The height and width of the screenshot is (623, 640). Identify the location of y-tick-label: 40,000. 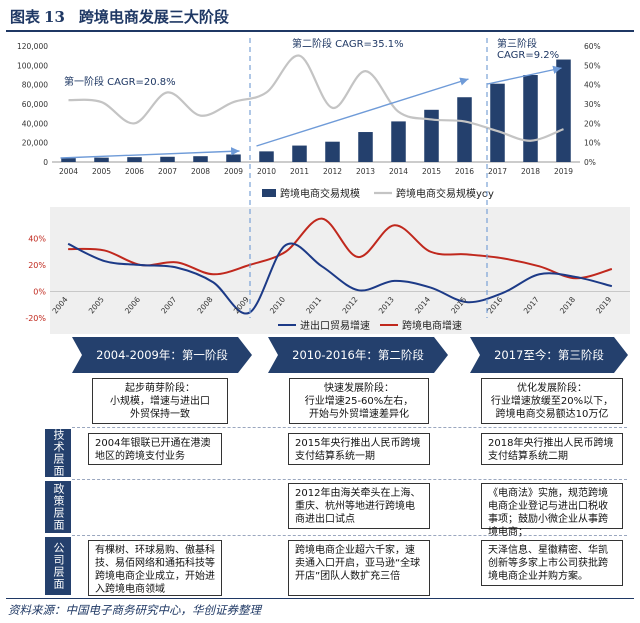
(35, 123).